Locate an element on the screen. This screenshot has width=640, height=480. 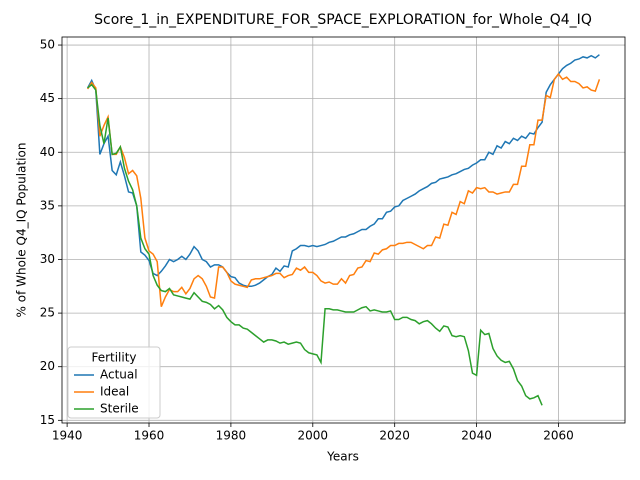
x-tick-label: 2060 is located at coordinates (558, 436).